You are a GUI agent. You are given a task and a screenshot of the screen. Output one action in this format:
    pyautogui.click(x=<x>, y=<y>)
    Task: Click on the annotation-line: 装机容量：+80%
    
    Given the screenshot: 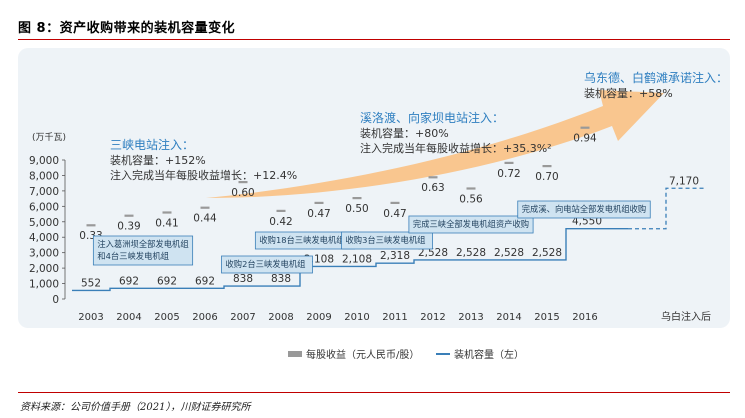 What is the action you would take?
    pyautogui.click(x=404, y=133)
    